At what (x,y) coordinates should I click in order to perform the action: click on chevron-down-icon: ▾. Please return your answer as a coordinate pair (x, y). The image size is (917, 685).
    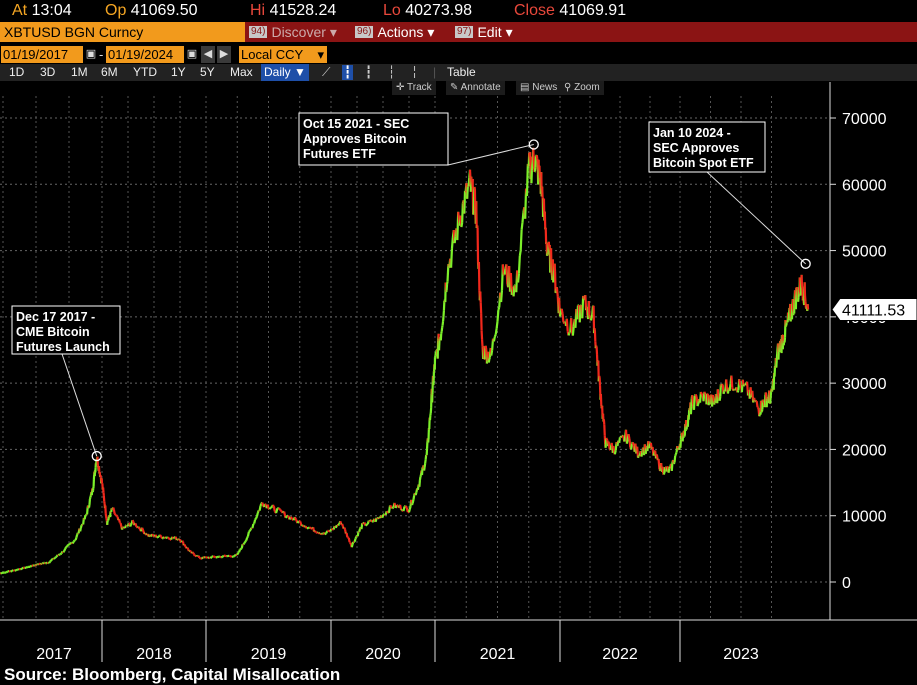
    Looking at the image, I should click on (431, 32).